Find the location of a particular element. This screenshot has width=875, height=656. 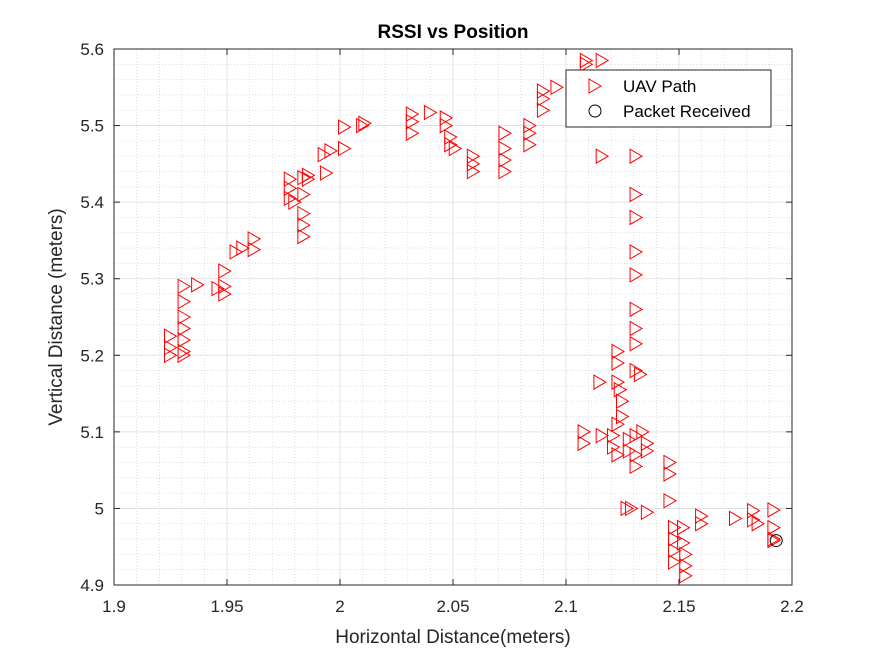

x-tick-label: 2.05 is located at coordinates (452, 606).